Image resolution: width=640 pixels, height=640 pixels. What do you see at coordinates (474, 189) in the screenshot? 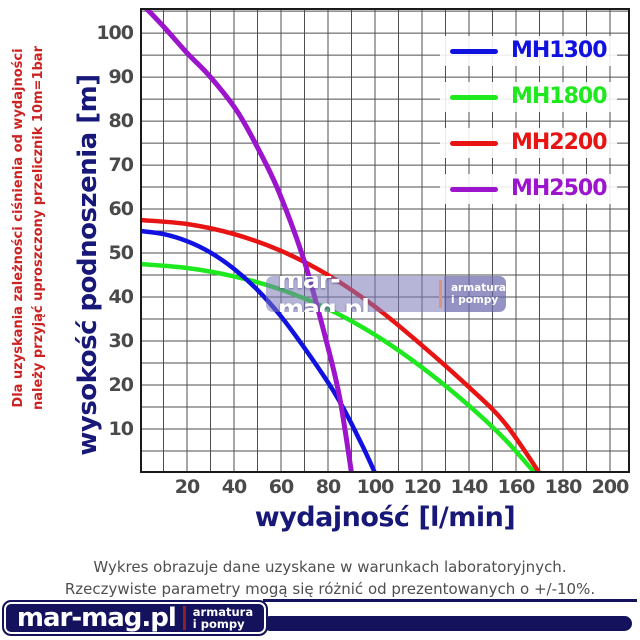
I see `legend-swatch-MH2500` at bounding box center [474, 189].